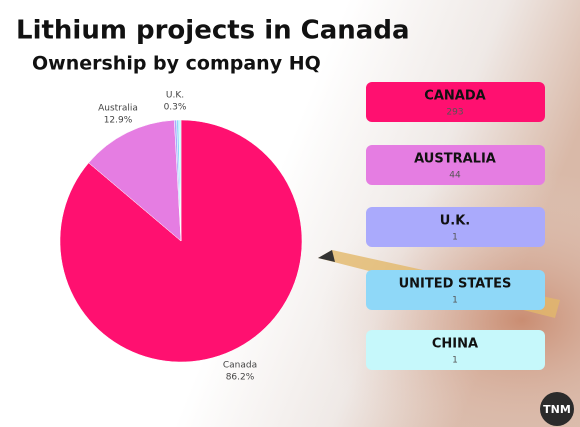 Image resolution: width=580 pixels, height=427 pixels. I want to click on slice-share-label: 86.2%, so click(240, 378).